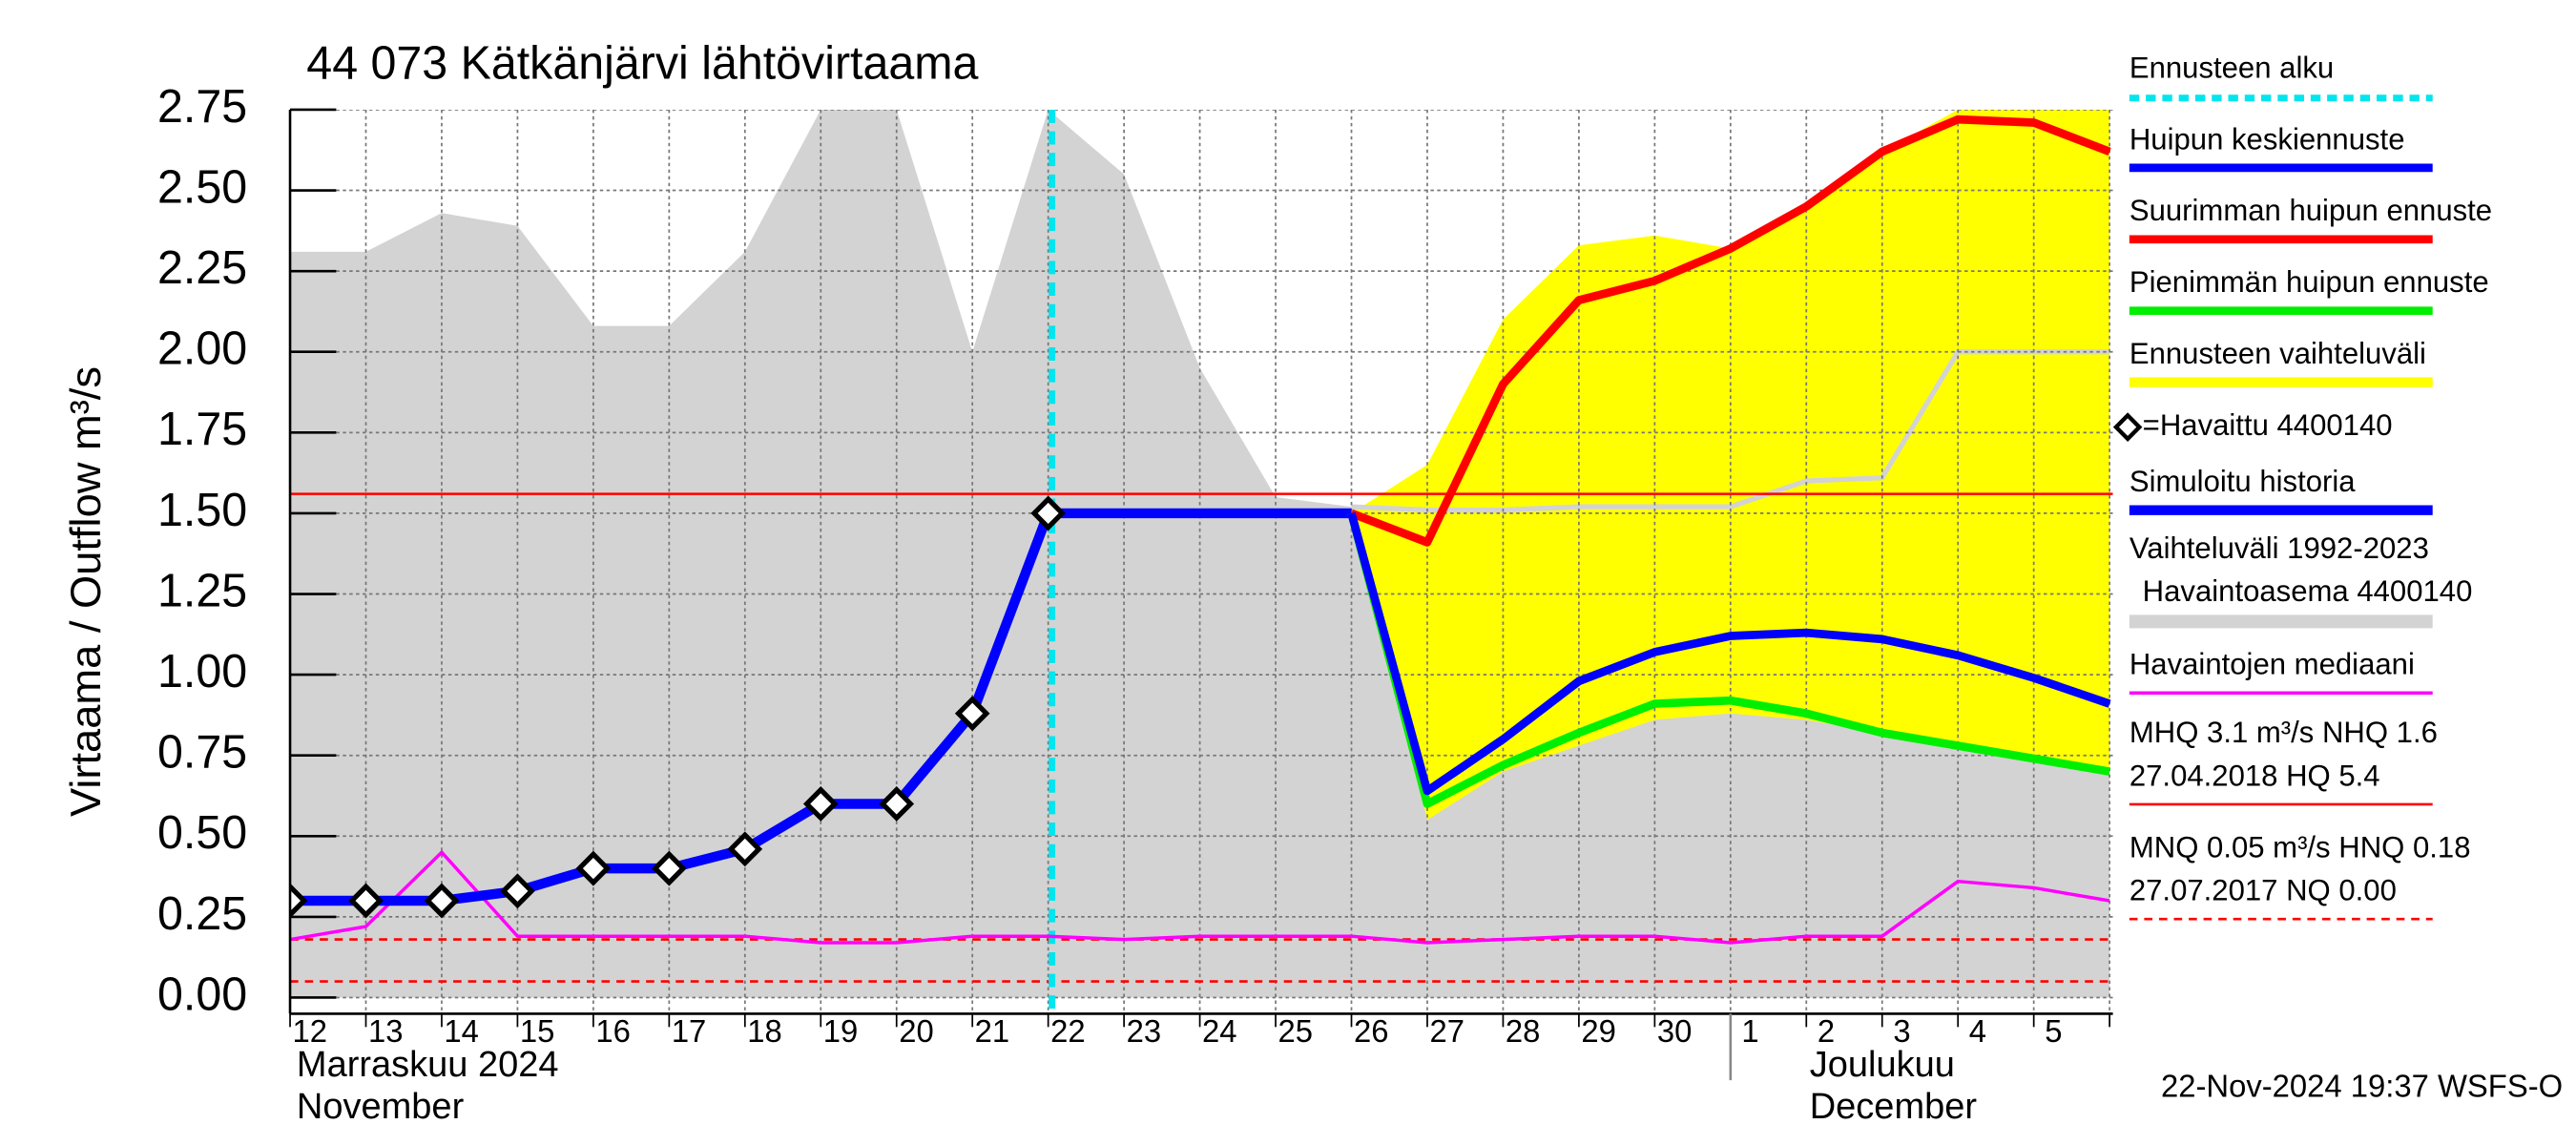 This screenshot has width=2576, height=1145. What do you see at coordinates (381, 1107) in the screenshot?
I see `month-label: November` at bounding box center [381, 1107].